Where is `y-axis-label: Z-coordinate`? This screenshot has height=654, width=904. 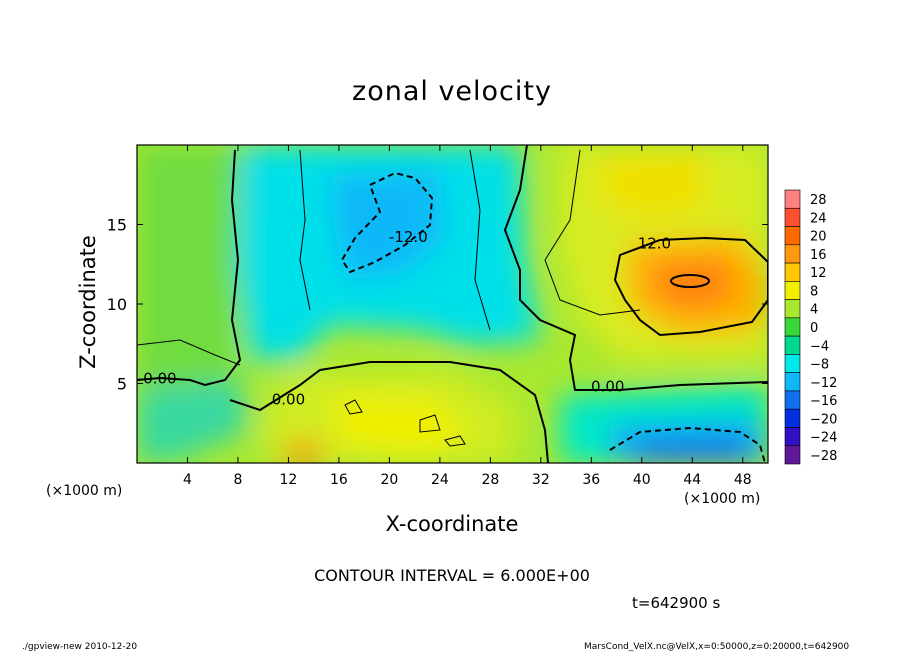
y-axis-label: Z-coordinate is located at coordinates (88, 302).